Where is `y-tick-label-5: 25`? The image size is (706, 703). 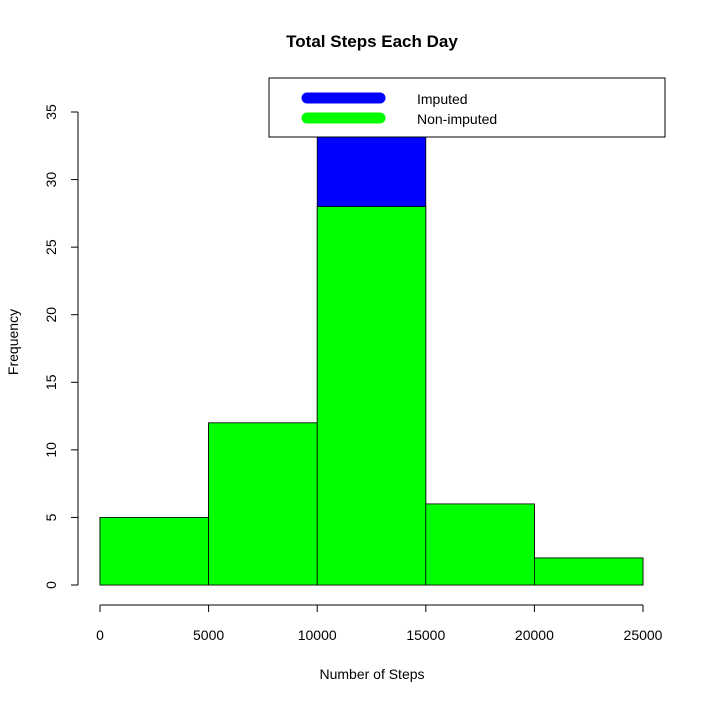 y-tick-label-5: 25 is located at coordinates (51, 247).